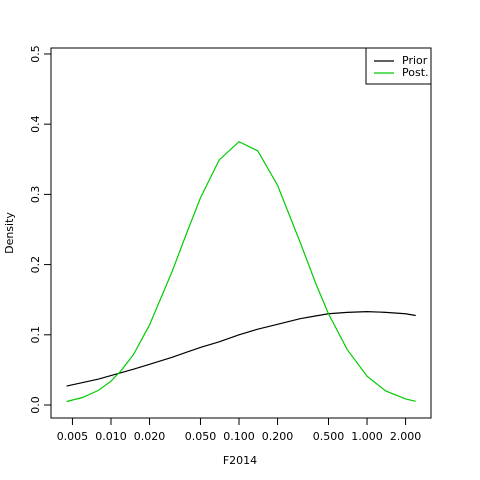  Describe the element at coordinates (111, 436) in the screenshot. I see `x-tick-label: 0.010` at that location.